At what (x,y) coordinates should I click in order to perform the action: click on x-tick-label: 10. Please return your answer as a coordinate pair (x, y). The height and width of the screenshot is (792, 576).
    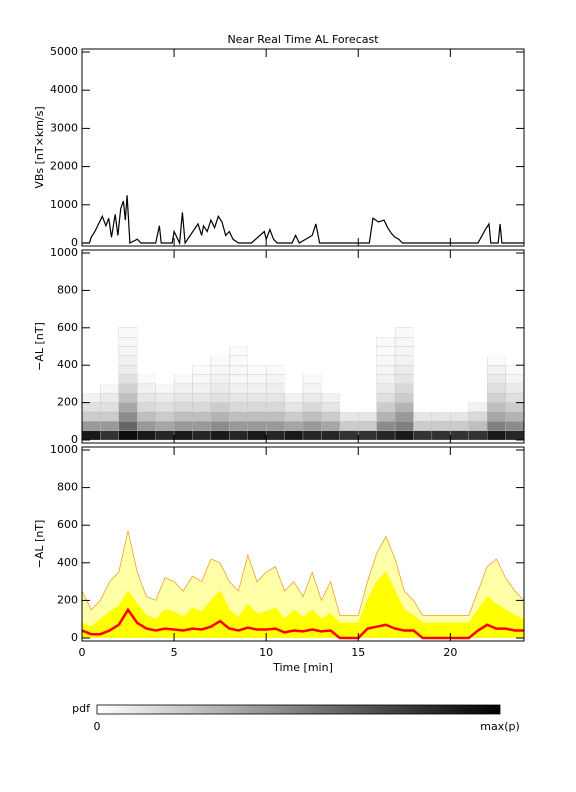
    Looking at the image, I should click on (266, 652).